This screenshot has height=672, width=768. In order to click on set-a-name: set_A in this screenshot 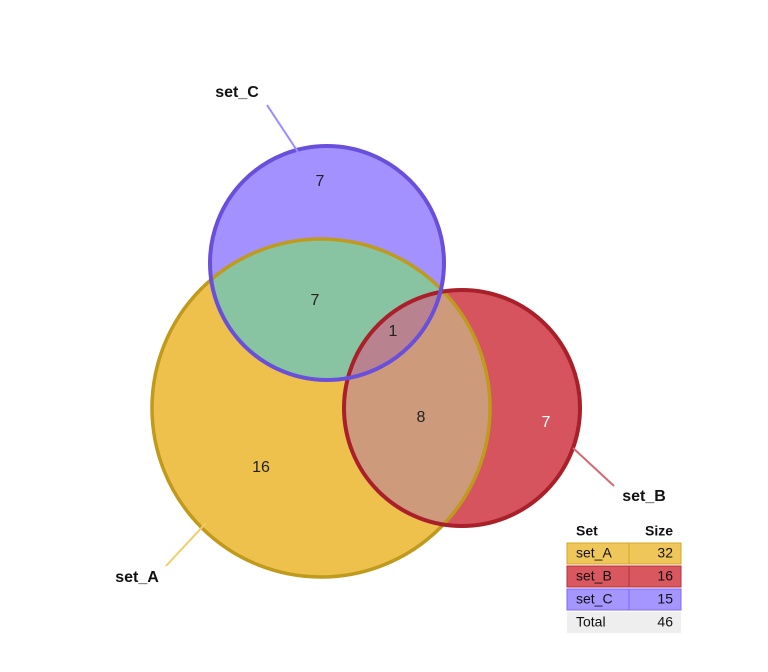, I will do `click(137, 577)`.